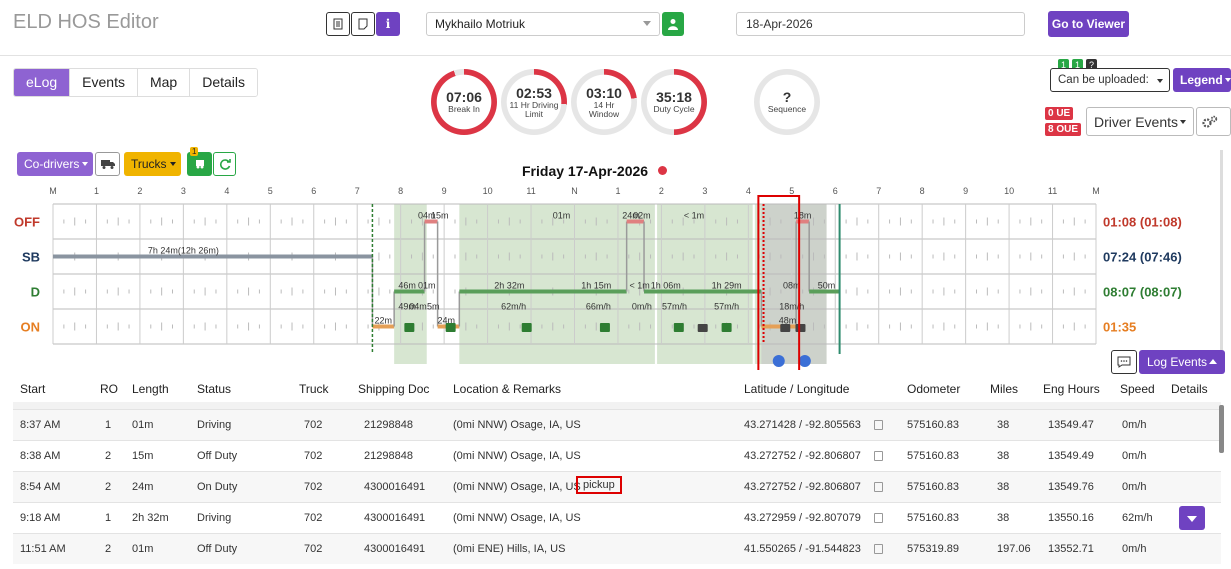  Describe the element at coordinates (1071, 389) in the screenshot. I see `col-eng-hours: Eng Hours` at that location.